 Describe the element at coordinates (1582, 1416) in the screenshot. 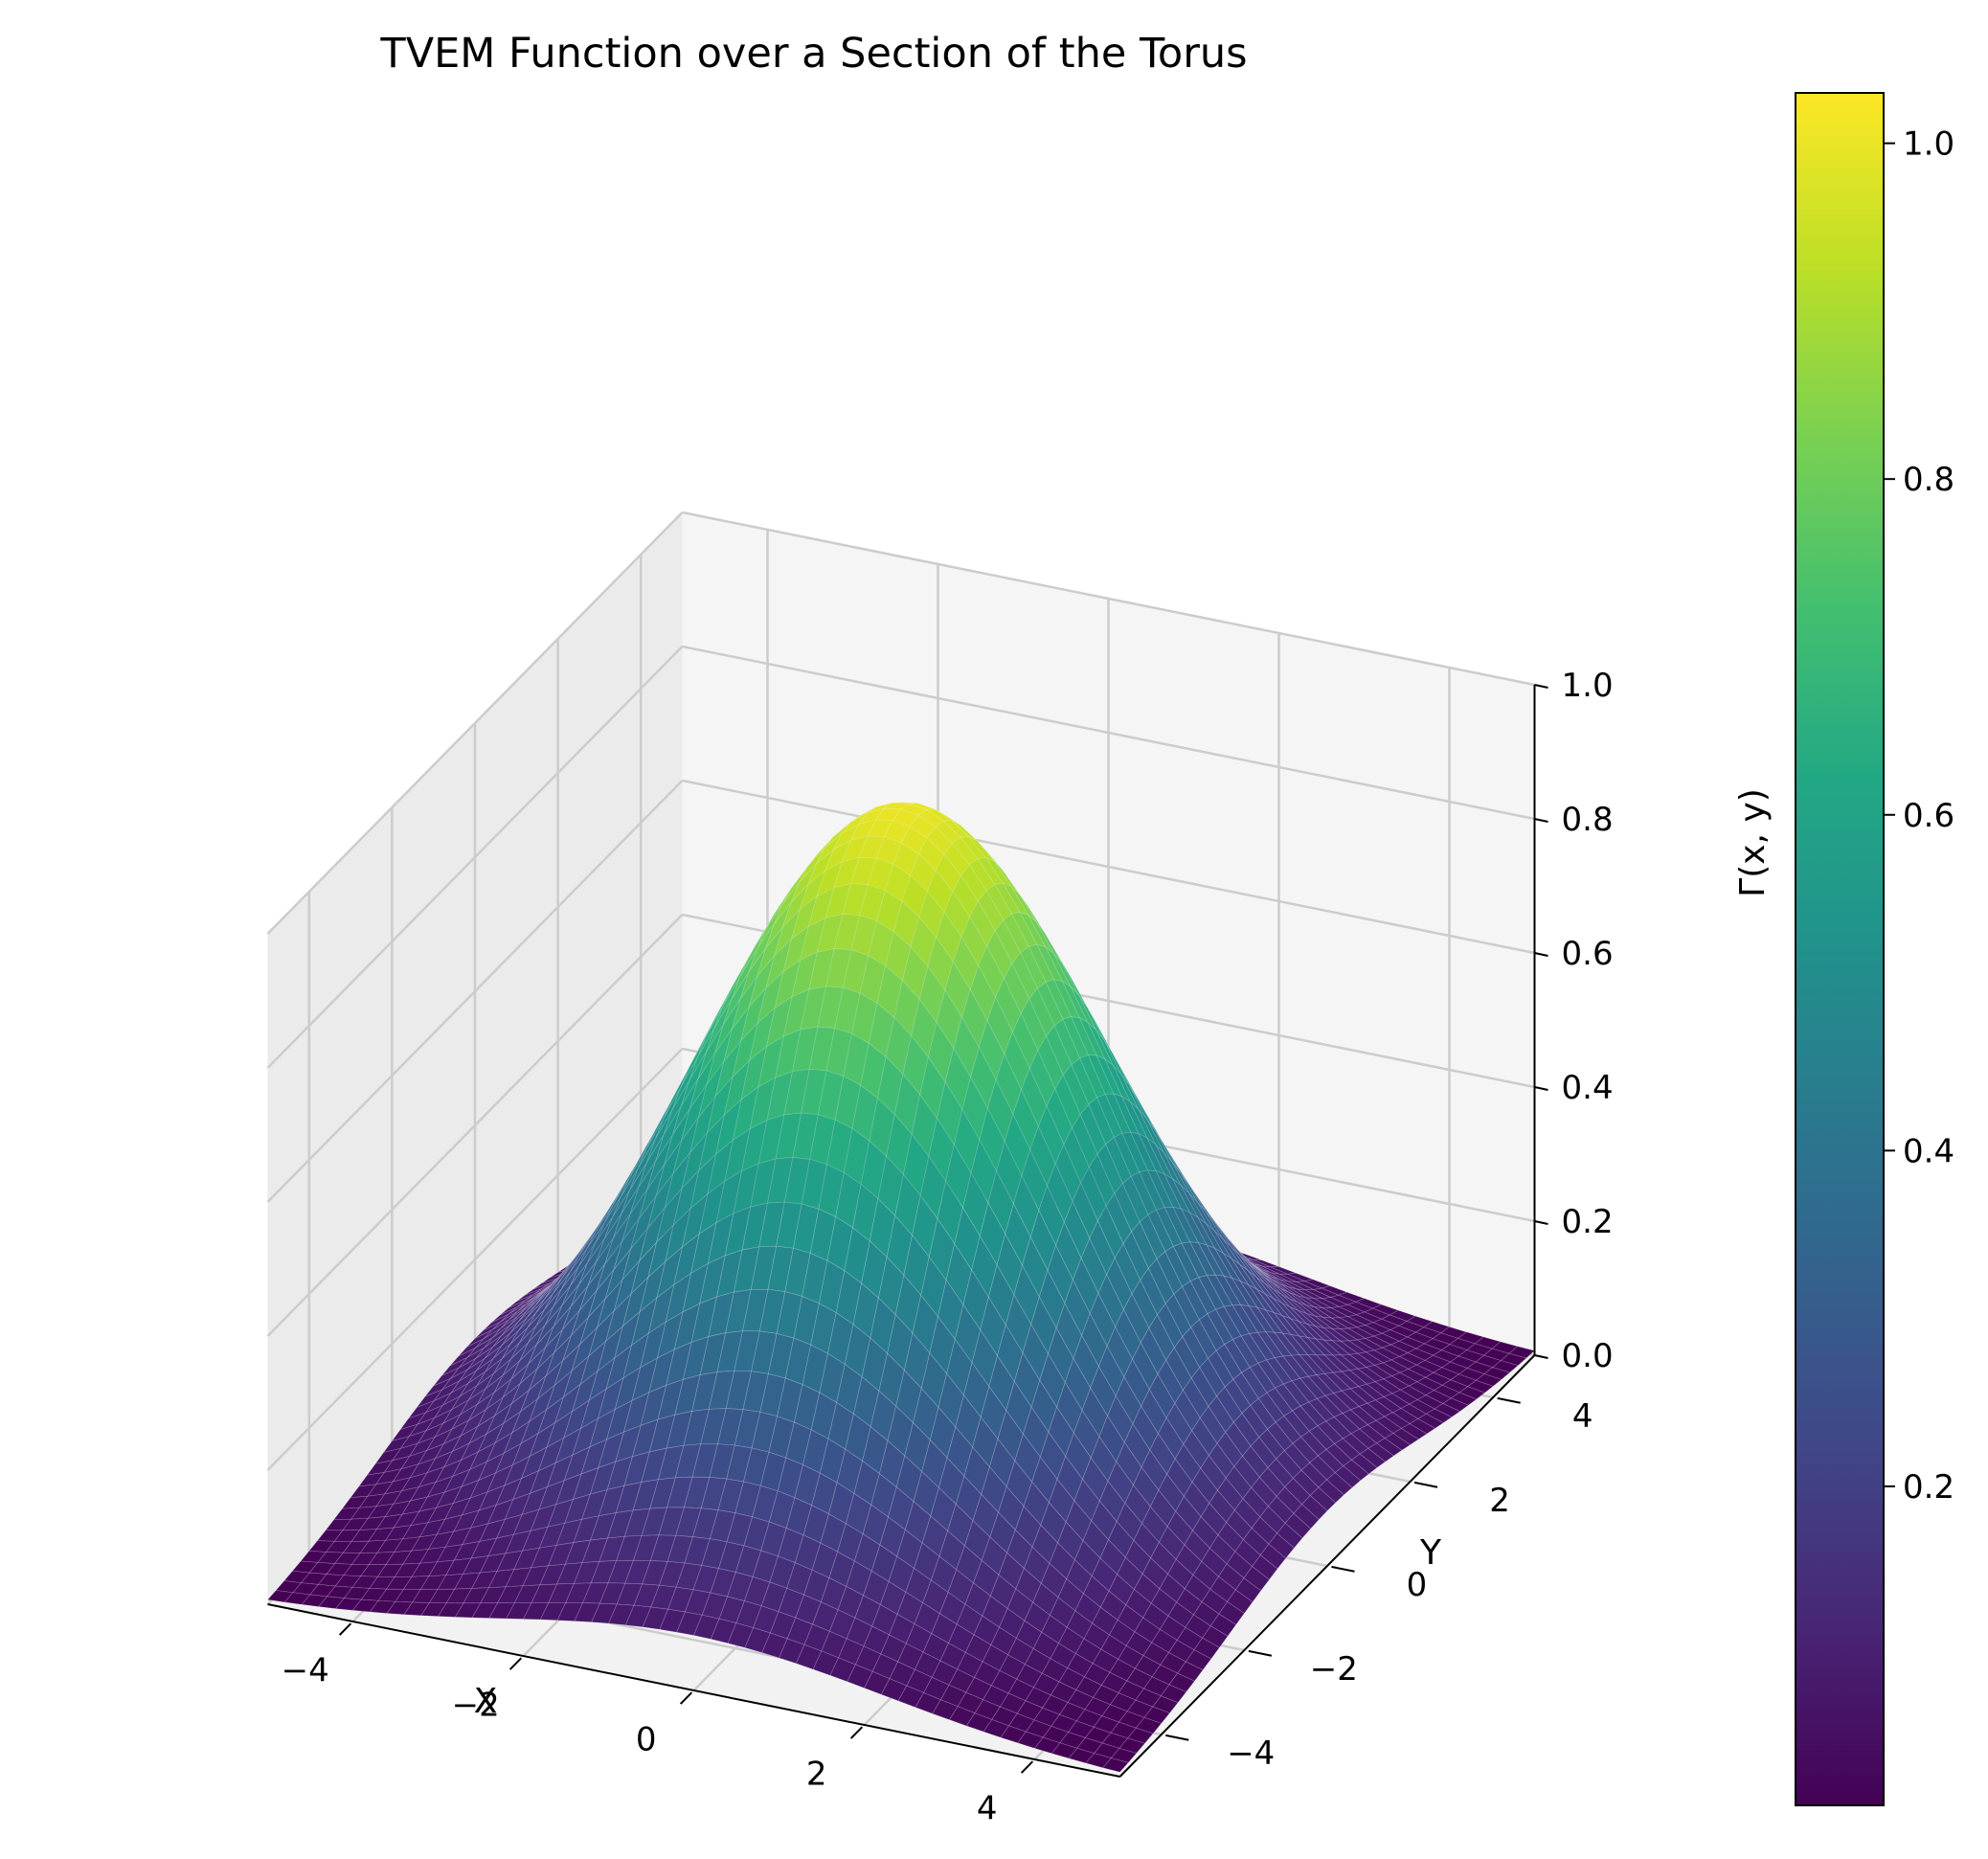

I see `y-tick-label: 4` at that location.